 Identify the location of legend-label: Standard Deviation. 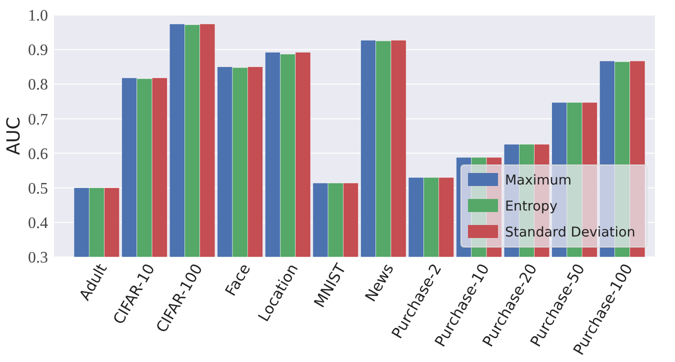
(570, 232).